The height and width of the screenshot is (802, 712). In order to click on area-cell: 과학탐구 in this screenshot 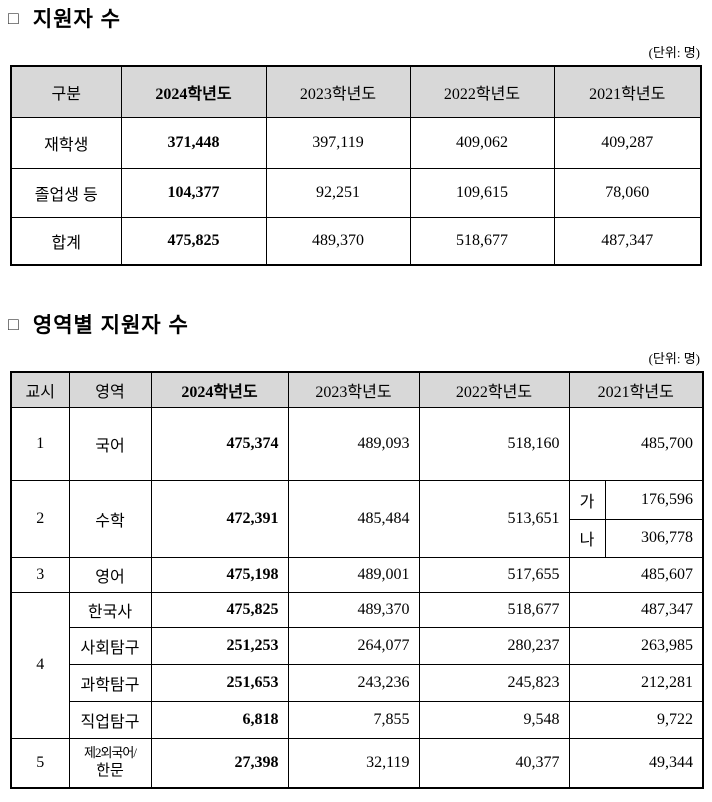, I will do `click(110, 682)`.